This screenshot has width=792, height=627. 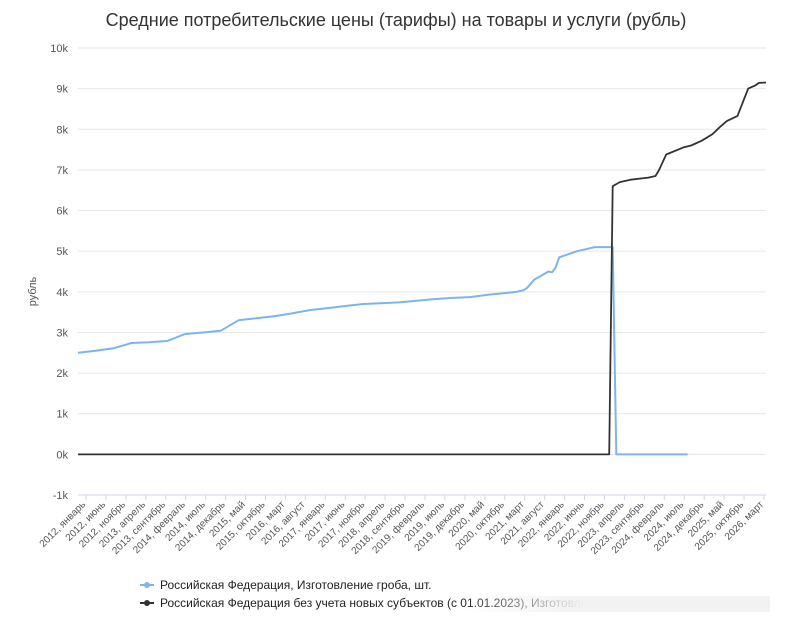 What do you see at coordinates (62, 415) in the screenshot?
I see `y-tick-label: 1k` at bounding box center [62, 415].